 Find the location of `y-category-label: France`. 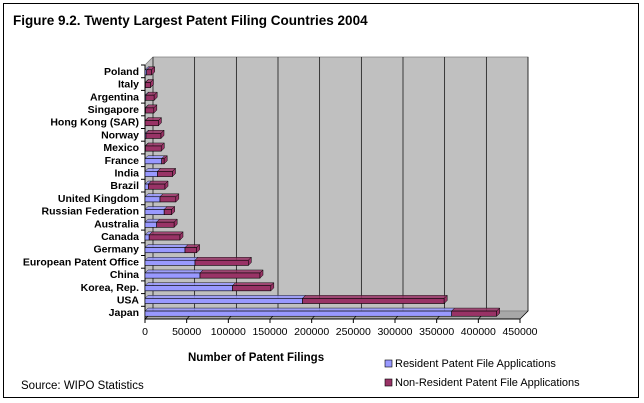

y-category-label: France is located at coordinates (122, 161).